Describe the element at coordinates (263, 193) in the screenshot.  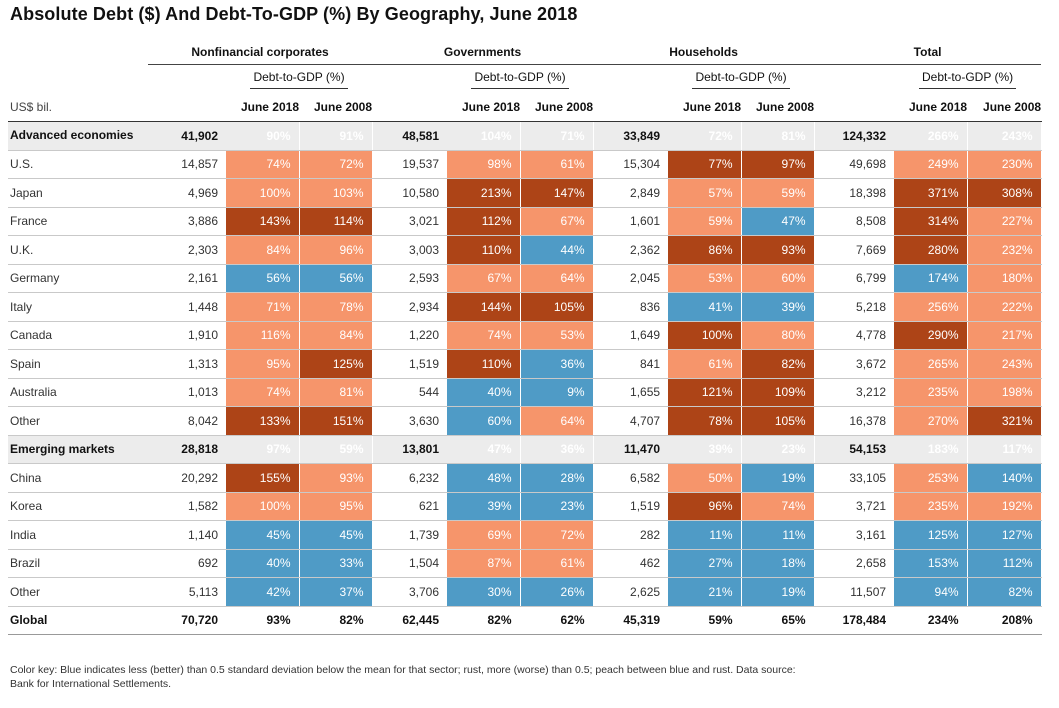
I see `nonfinancial-debt-to-gdp-june-2018: 100%` at that location.